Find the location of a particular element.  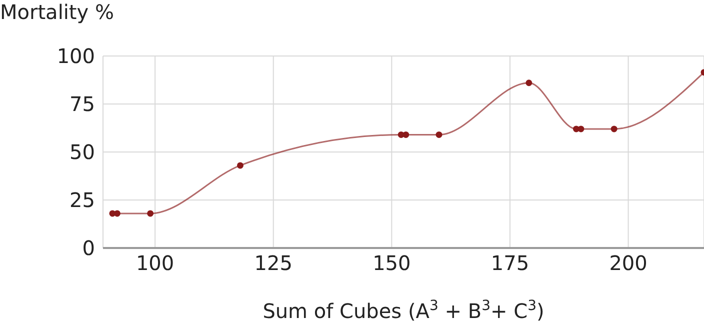

y-tick-label: 25 is located at coordinates (82, 200).